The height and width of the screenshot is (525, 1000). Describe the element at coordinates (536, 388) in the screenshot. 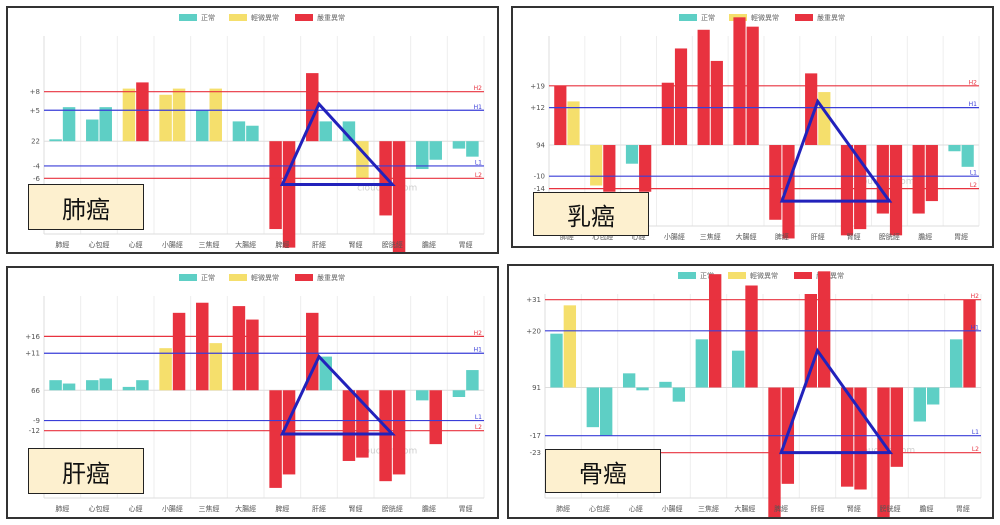

I see `y-tick-baseline: 91` at that location.